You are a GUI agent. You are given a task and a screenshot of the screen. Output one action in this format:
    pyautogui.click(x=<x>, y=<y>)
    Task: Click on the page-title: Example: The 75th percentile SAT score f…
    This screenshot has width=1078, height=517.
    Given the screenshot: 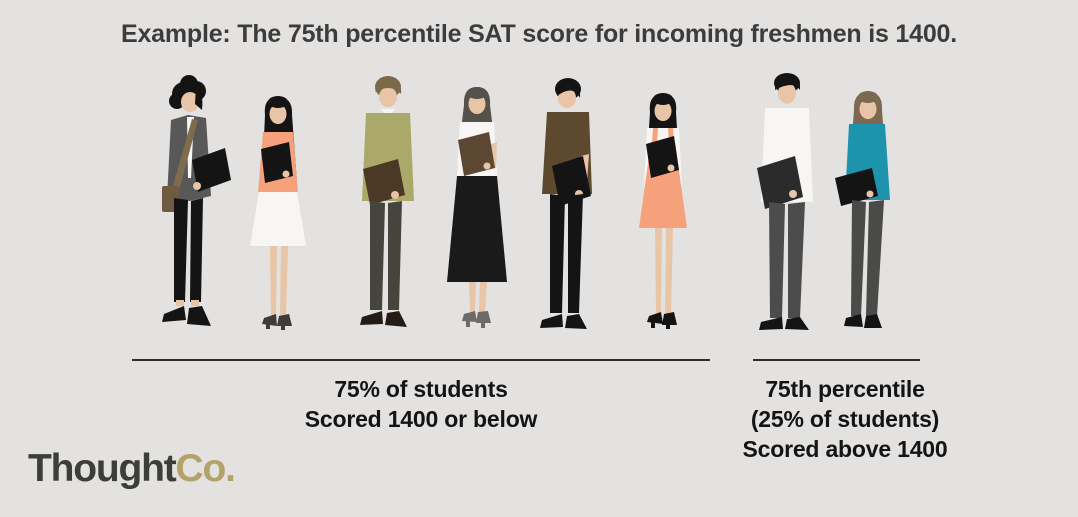 What is the action you would take?
    pyautogui.click(x=538, y=34)
    